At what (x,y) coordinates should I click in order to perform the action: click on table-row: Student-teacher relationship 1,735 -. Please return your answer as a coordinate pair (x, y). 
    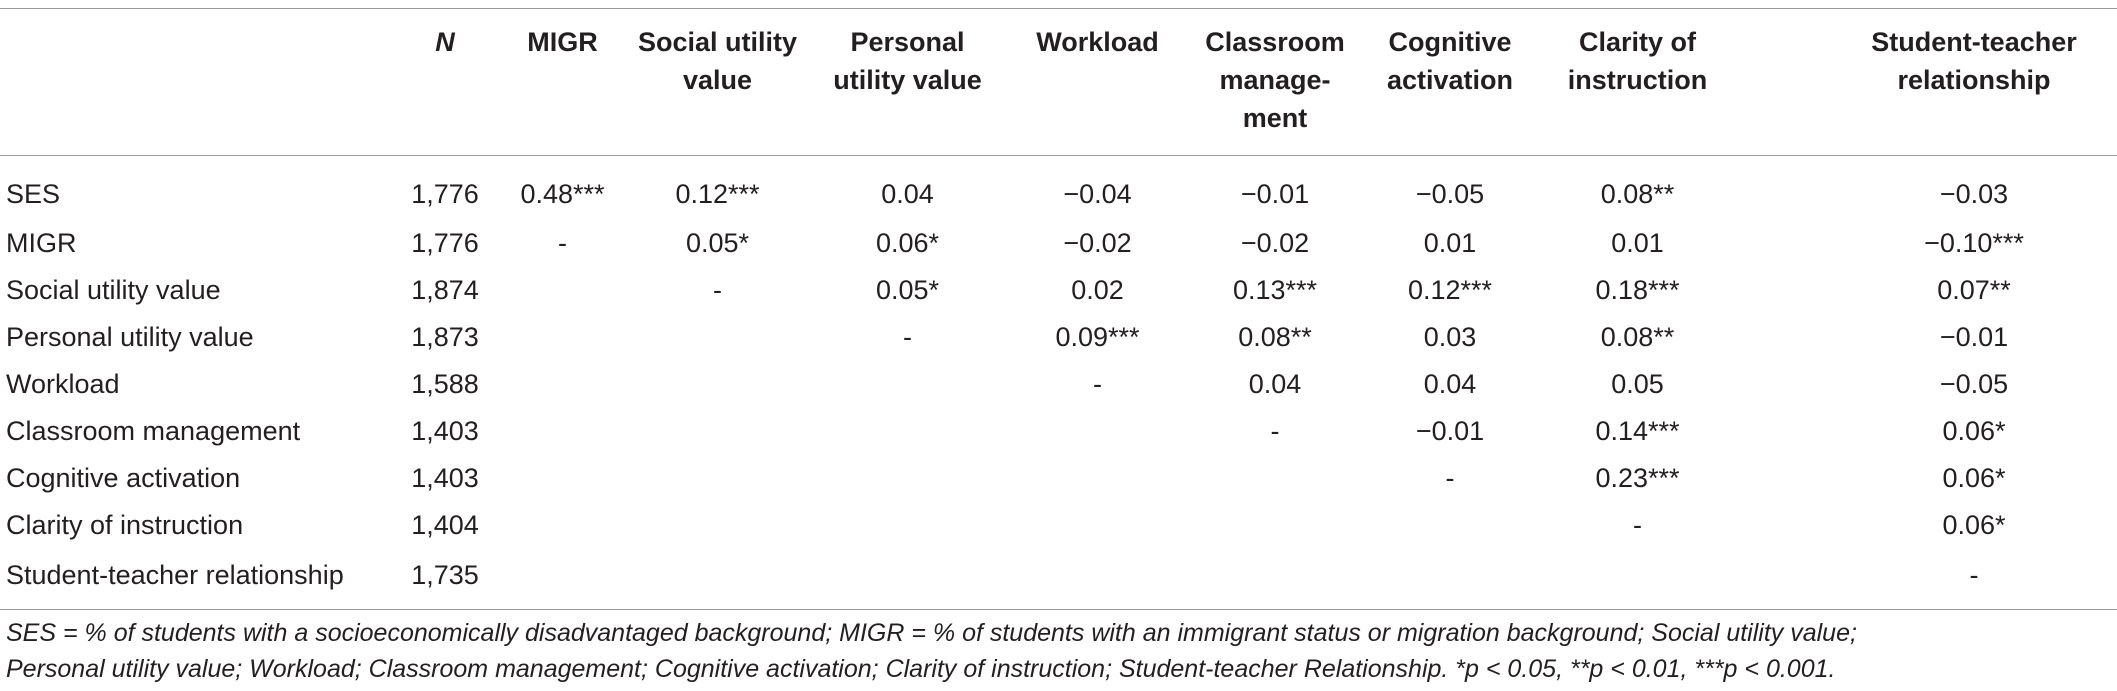
    Looking at the image, I should click on (1058, 579).